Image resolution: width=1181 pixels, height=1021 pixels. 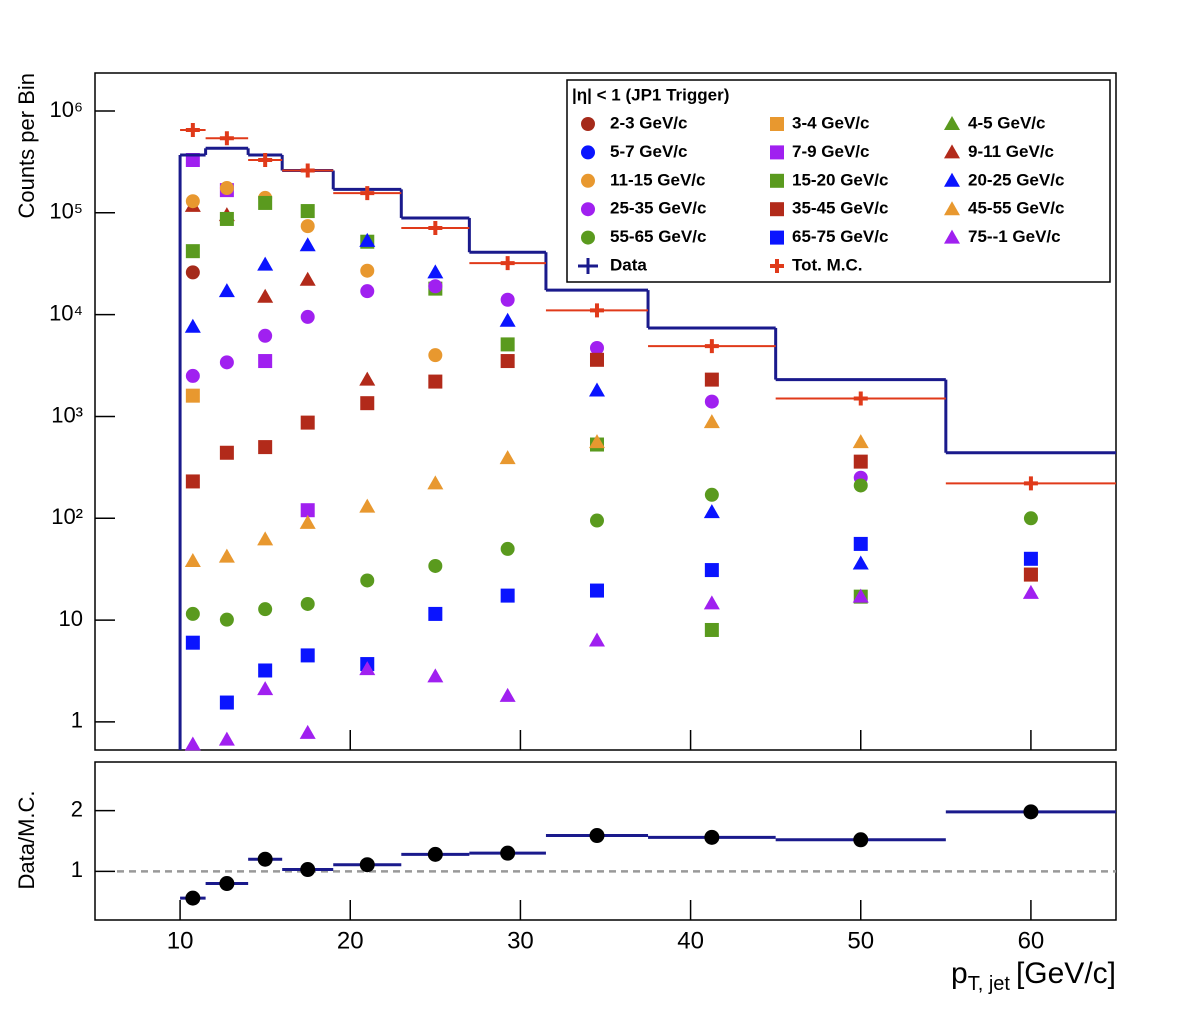 I want to click on legend-header: |η| < 1 (JP1 Trigger), so click(x=650, y=94).